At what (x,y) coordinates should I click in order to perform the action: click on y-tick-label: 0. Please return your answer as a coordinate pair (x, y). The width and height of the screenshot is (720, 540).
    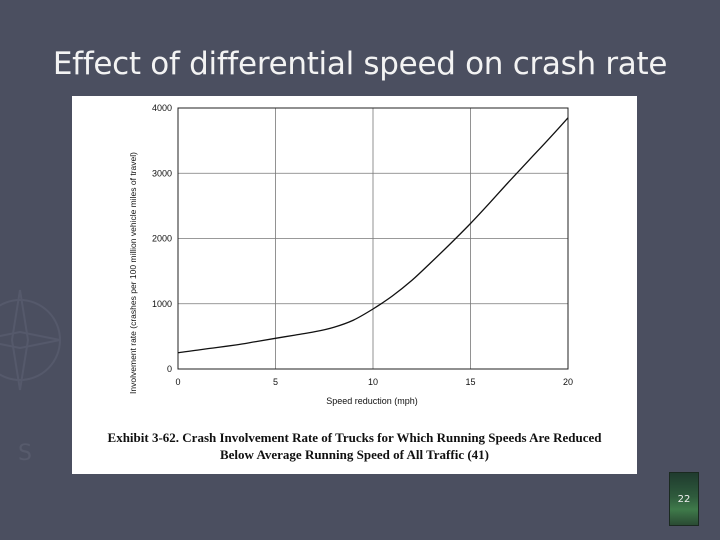
    Looking at the image, I should click on (169, 369).